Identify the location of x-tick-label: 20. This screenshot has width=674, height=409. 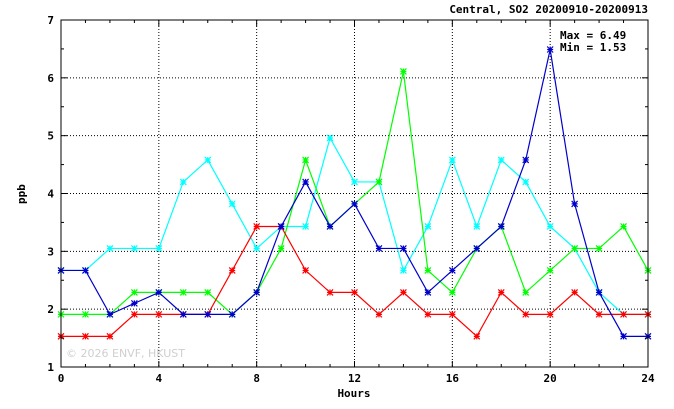
(550, 378).